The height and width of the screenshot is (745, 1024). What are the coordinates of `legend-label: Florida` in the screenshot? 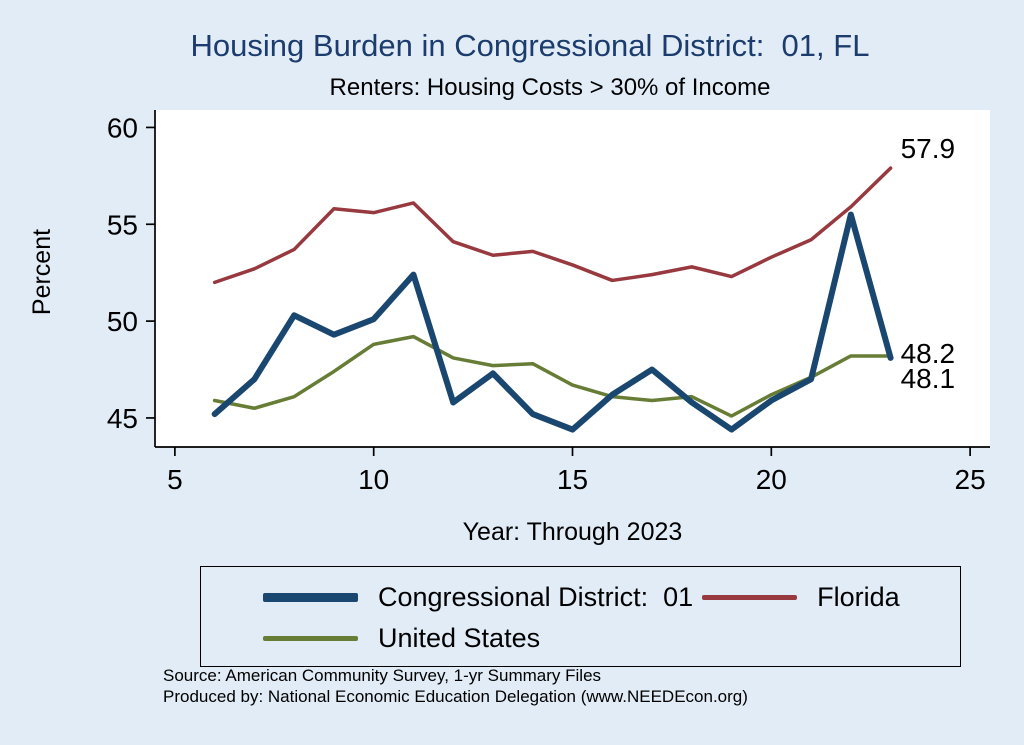 It's located at (858, 597).